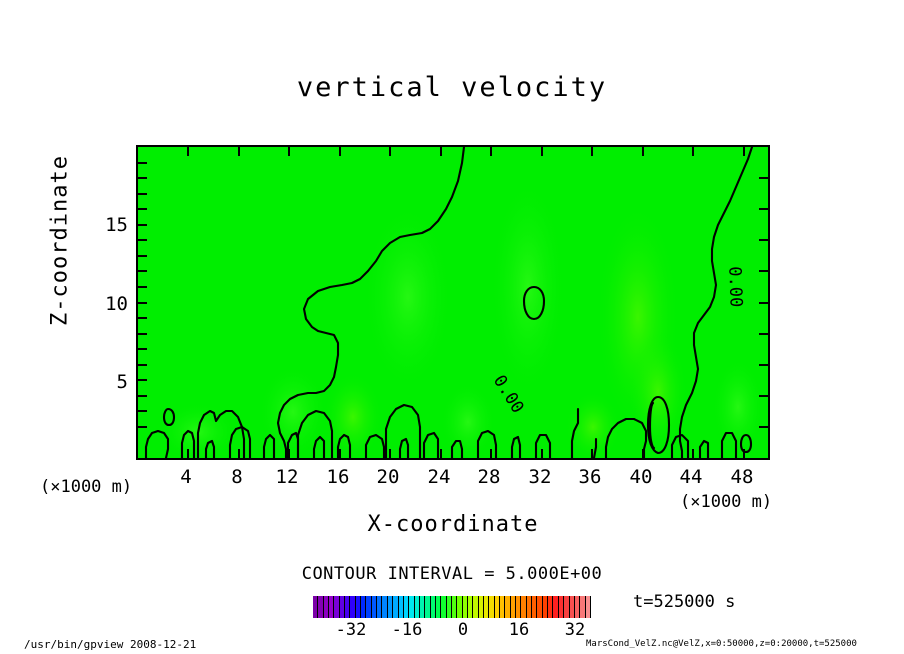  I want to click on contour-interval-label: CONTOUR INTERVAL = 5.000E+00, so click(452, 574).